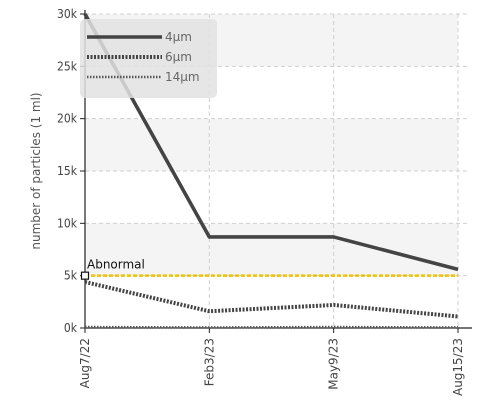 This screenshot has height=411, width=478. What do you see at coordinates (67, 223) in the screenshot?
I see `y-tick-label: 10k` at bounding box center [67, 223].